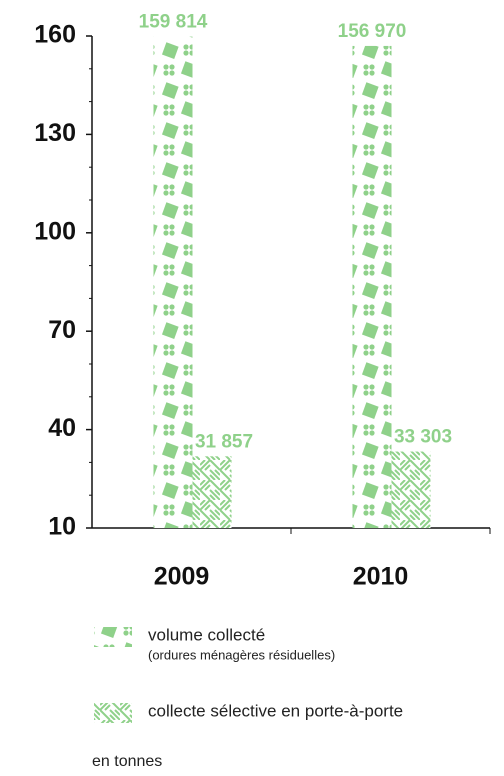  I want to click on value-label: 31 857, so click(224, 441).